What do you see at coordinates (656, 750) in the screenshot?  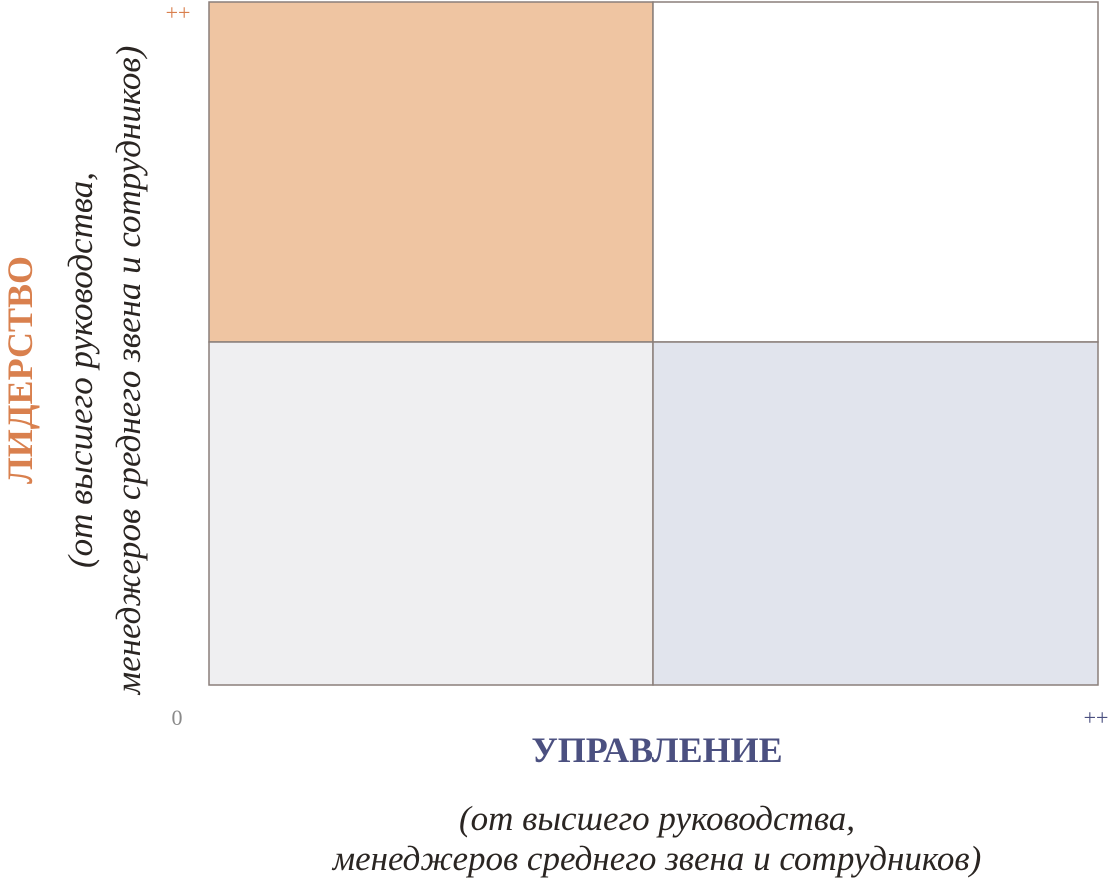 I see `x-axis-label: УПРАВЛЕНИЕ` at bounding box center [656, 750].